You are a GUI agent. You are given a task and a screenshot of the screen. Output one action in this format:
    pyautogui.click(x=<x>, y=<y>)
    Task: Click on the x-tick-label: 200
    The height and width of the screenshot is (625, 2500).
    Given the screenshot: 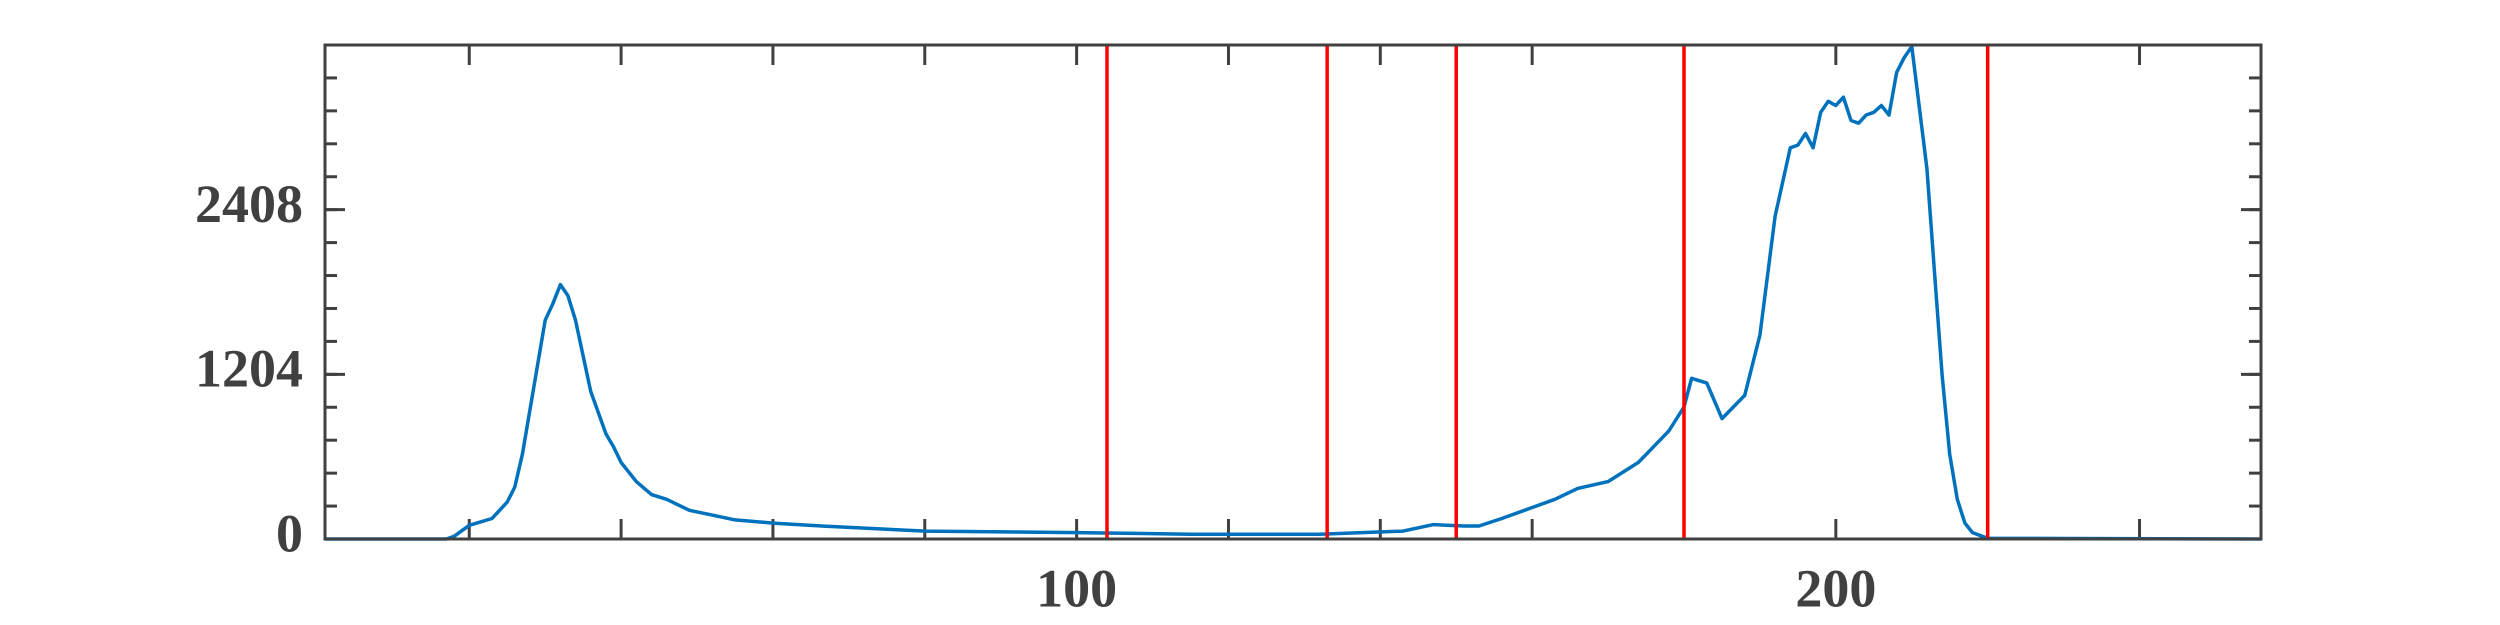 What is the action you would take?
    pyautogui.click(x=1835, y=588)
    